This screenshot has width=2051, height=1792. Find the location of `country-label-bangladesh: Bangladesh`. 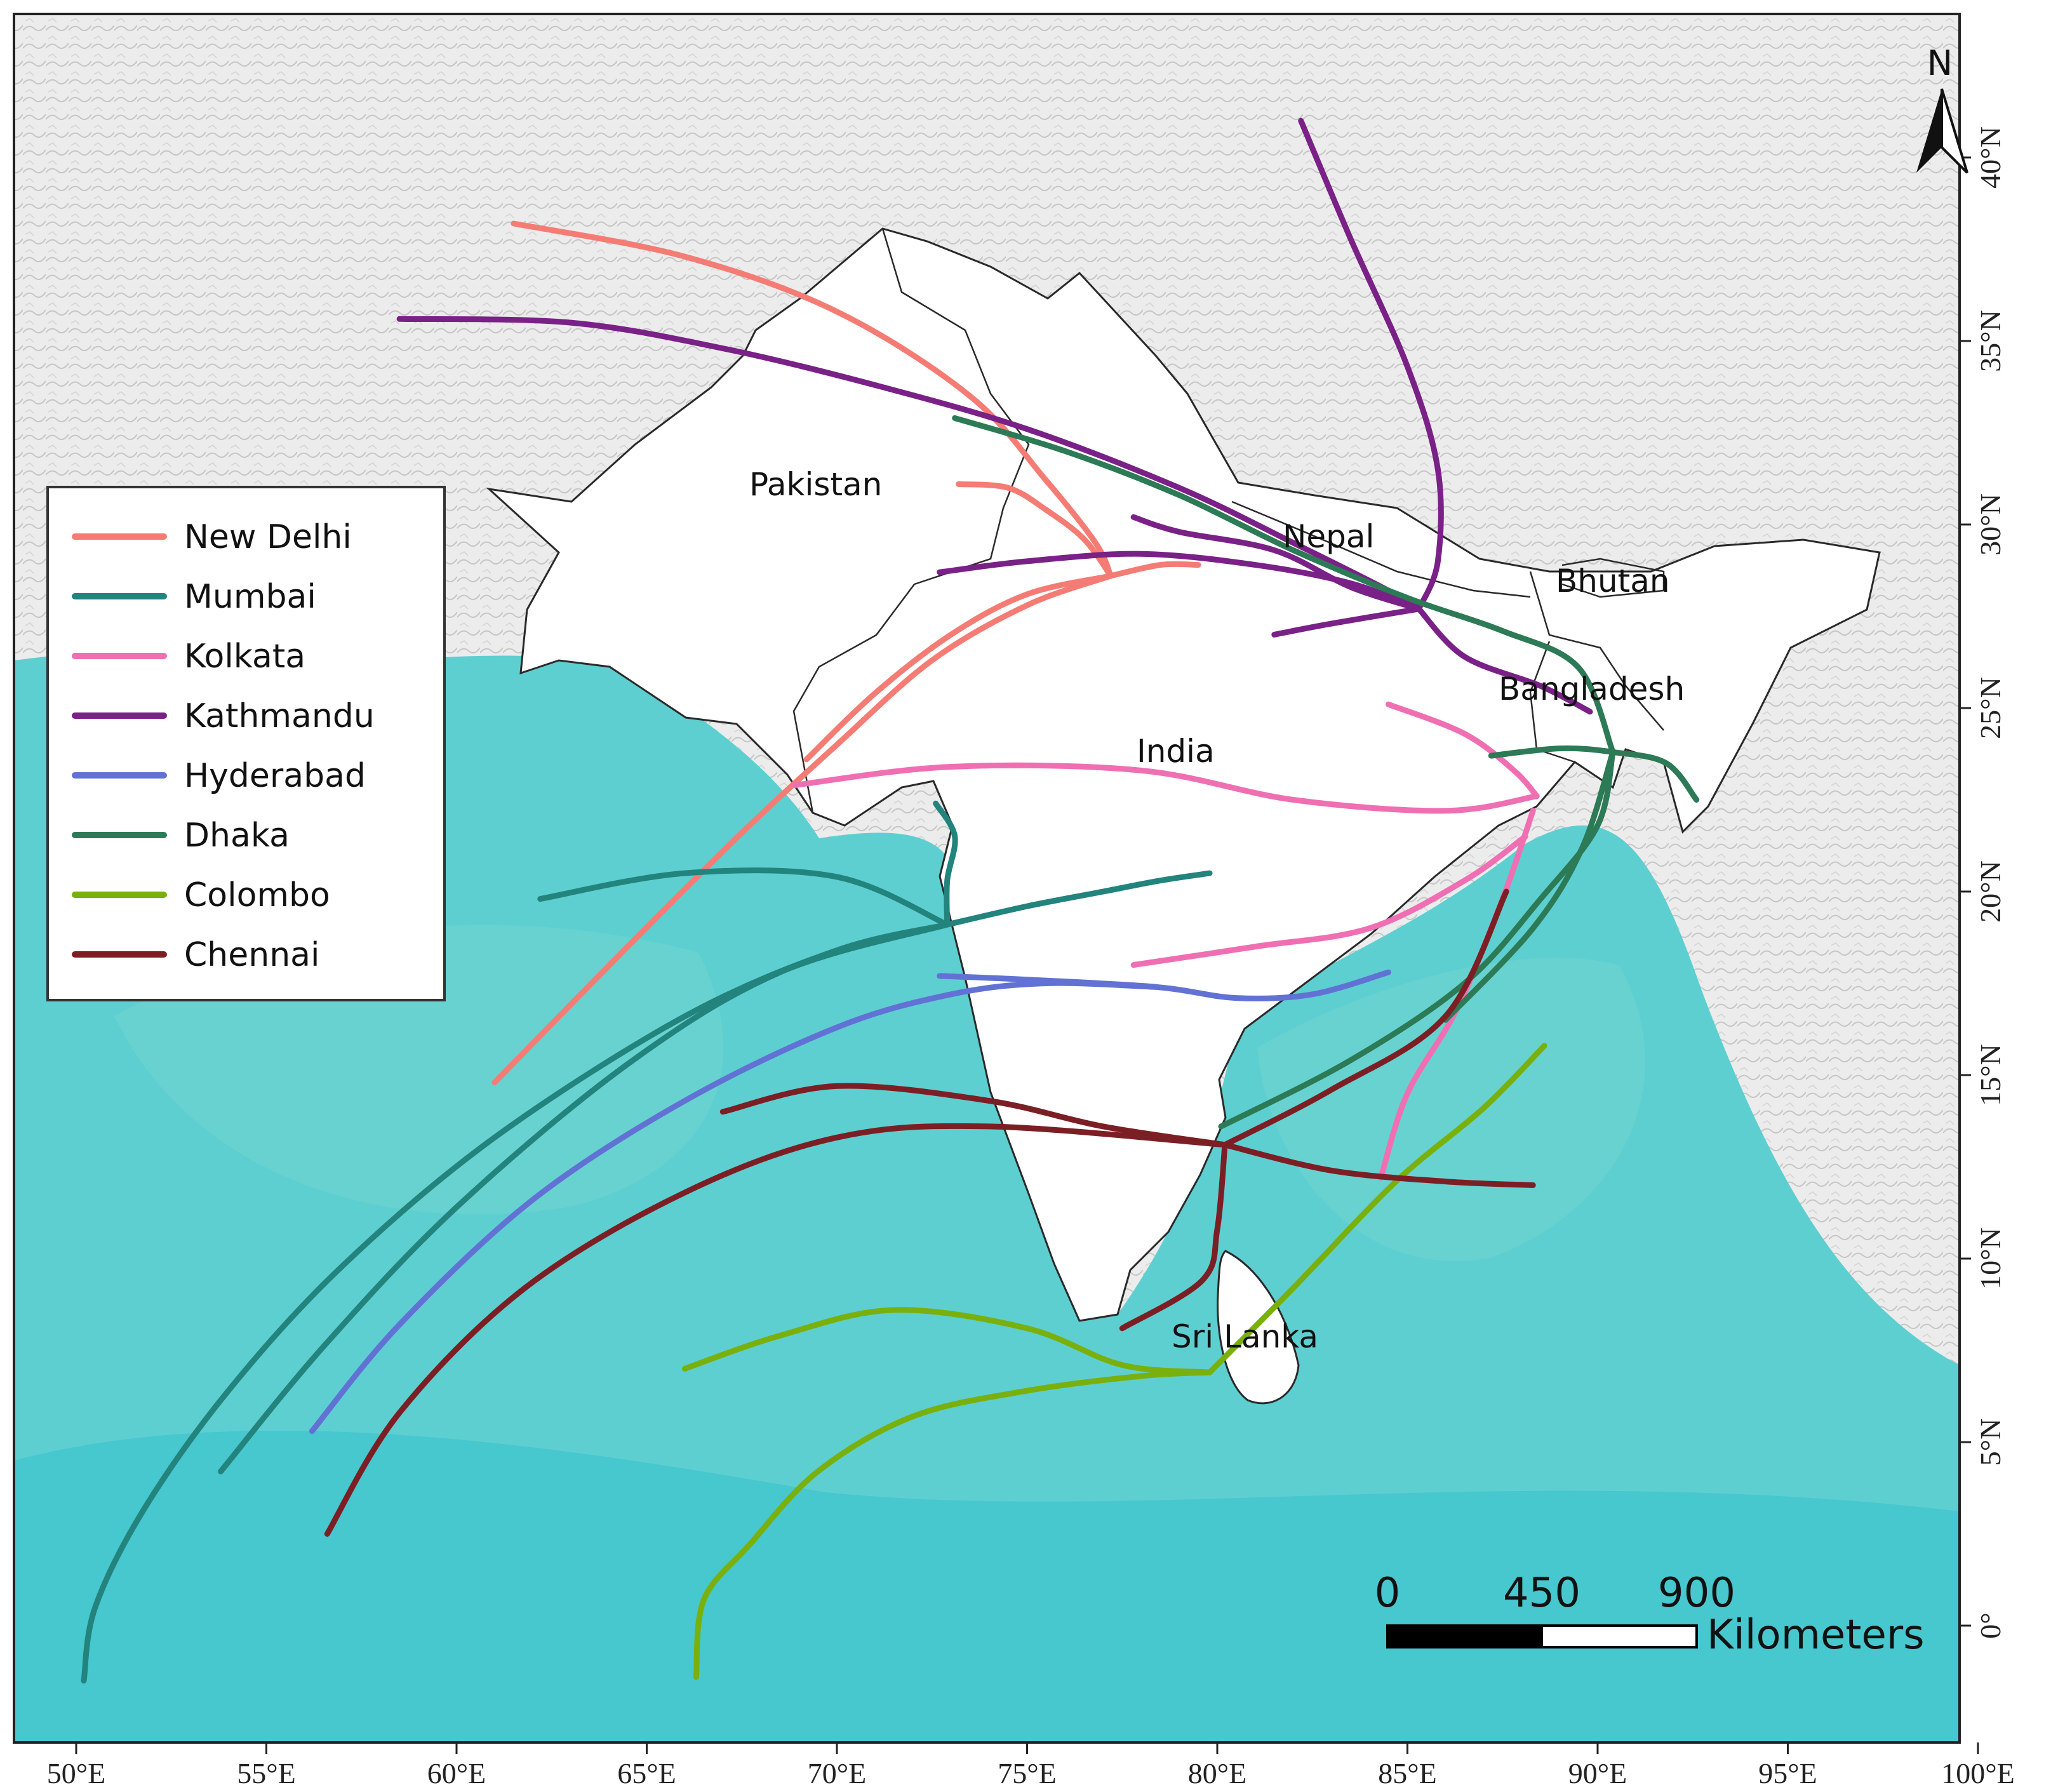

country-label-bangladesh: Bangladesh is located at coordinates (1592, 689).